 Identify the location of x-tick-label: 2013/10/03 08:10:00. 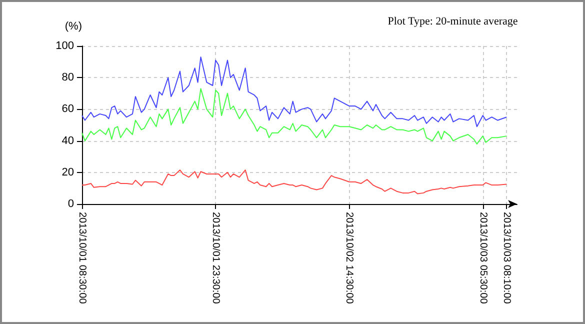
(506, 258).